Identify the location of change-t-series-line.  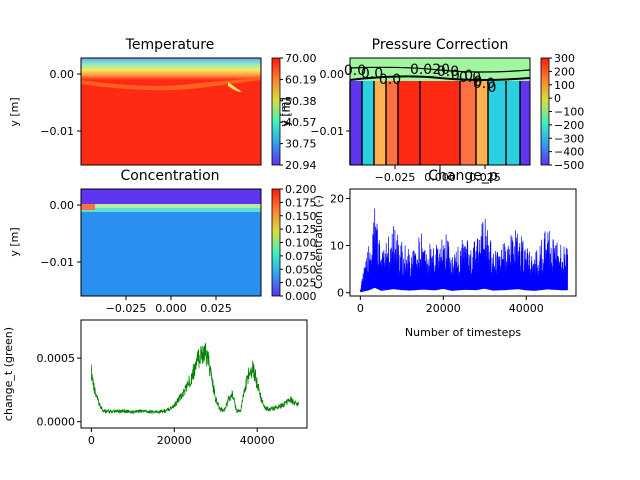
(195, 379).